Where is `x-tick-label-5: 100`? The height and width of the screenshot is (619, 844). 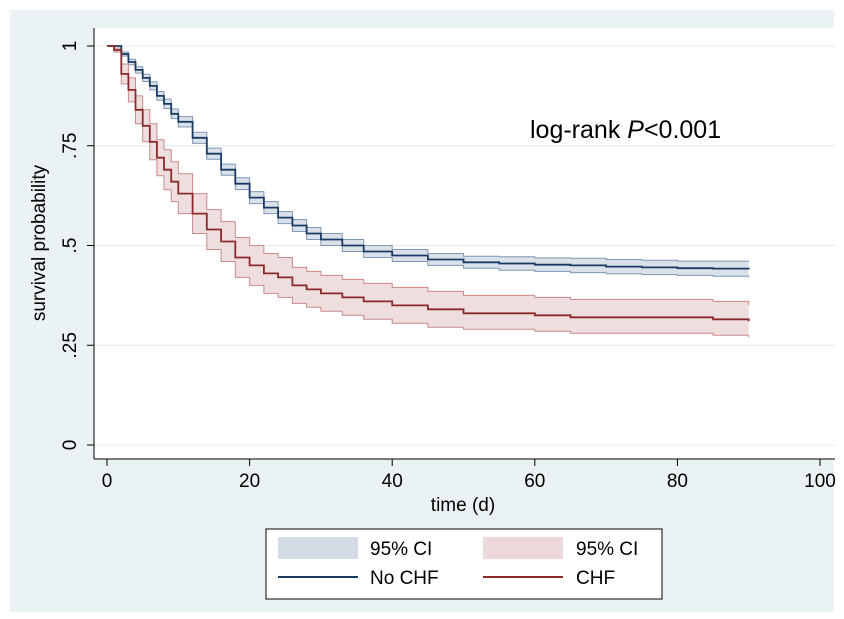 x-tick-label-5: 100 is located at coordinates (820, 481).